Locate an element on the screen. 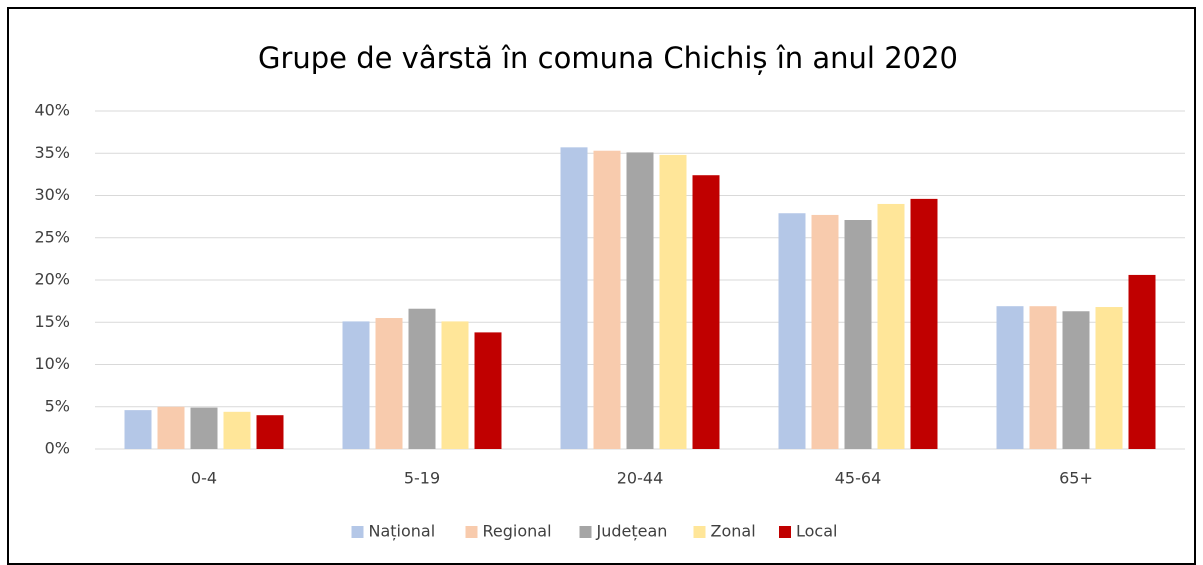 The image size is (1203, 565). legend-label: Național is located at coordinates (402, 531).